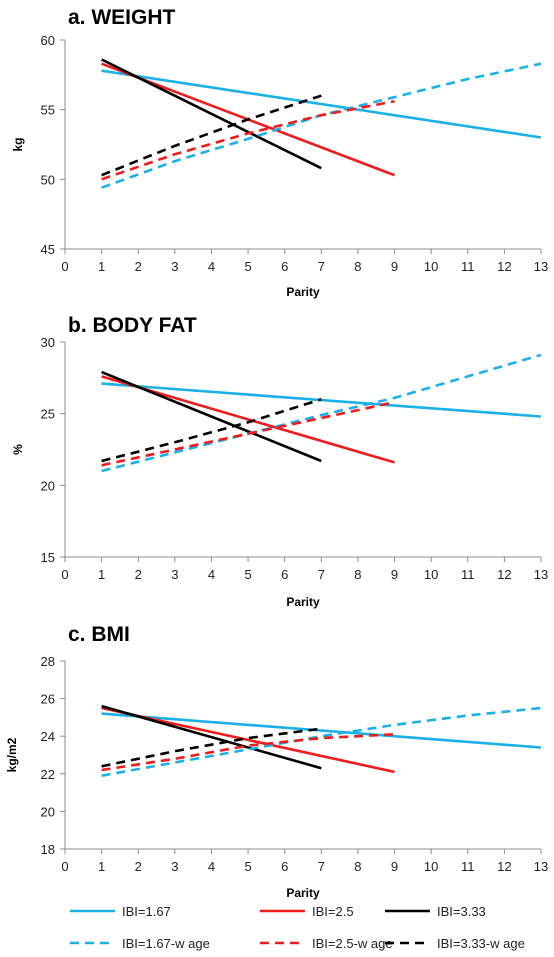 This screenshot has width=554, height=957. Describe the element at coordinates (132, 325) in the screenshot. I see `chart-title: b. BODY FAT` at that location.